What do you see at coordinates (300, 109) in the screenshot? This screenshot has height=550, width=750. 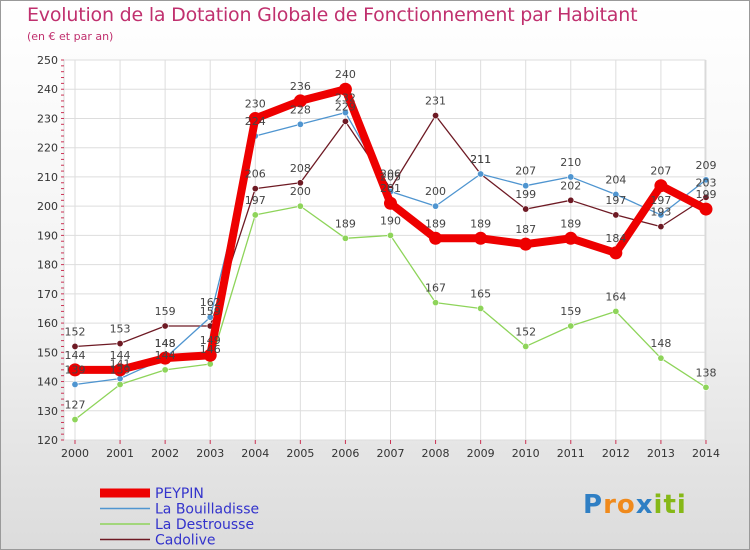 I see `data-label: 228` at bounding box center [300, 109].